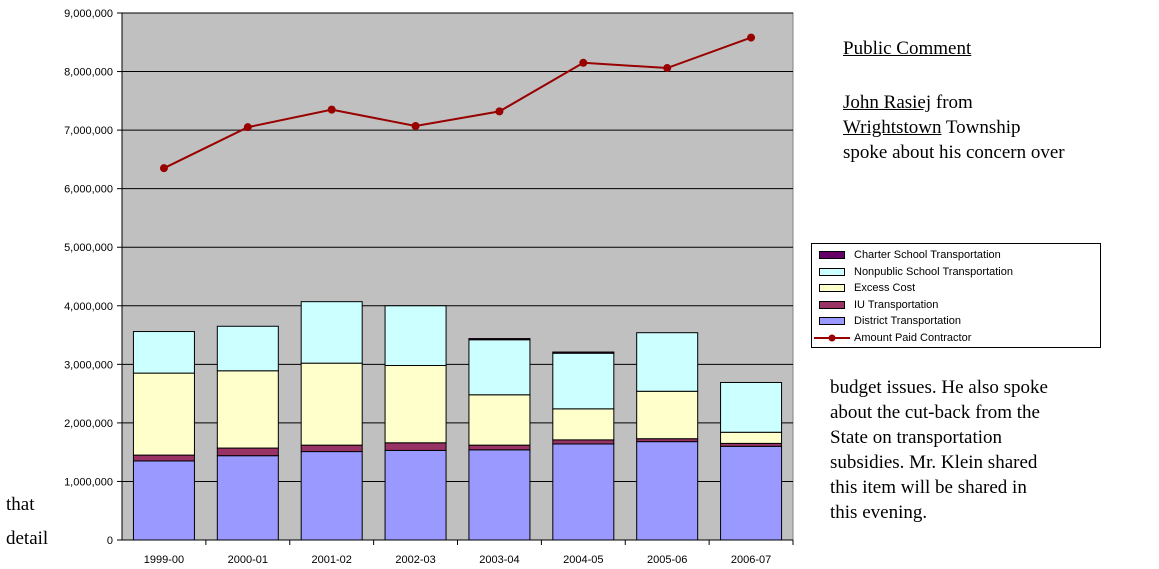  What do you see at coordinates (885, 288) in the screenshot?
I see `legend-label: Excess Cost` at bounding box center [885, 288].